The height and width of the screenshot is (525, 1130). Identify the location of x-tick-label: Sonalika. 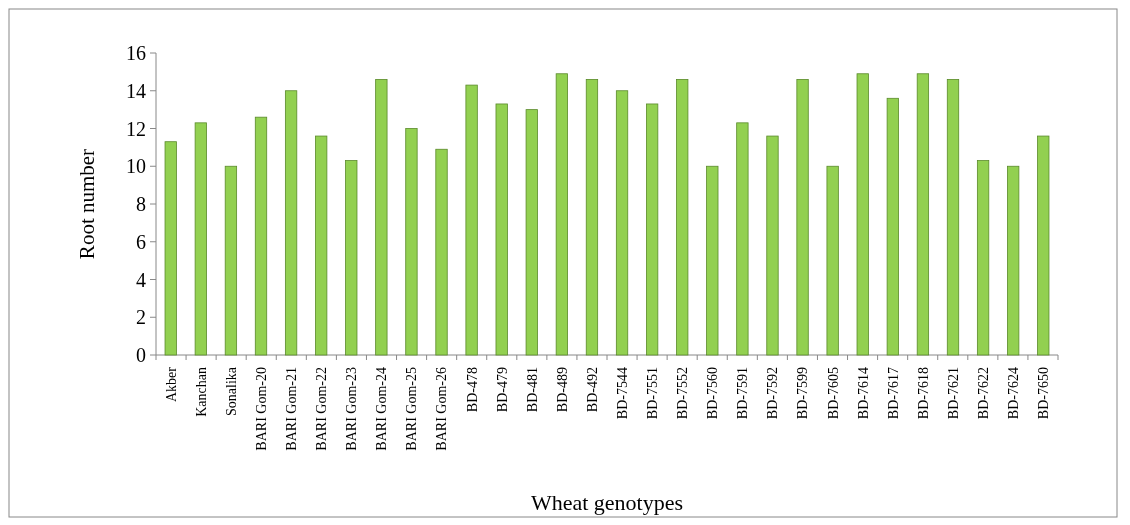
(231, 391).